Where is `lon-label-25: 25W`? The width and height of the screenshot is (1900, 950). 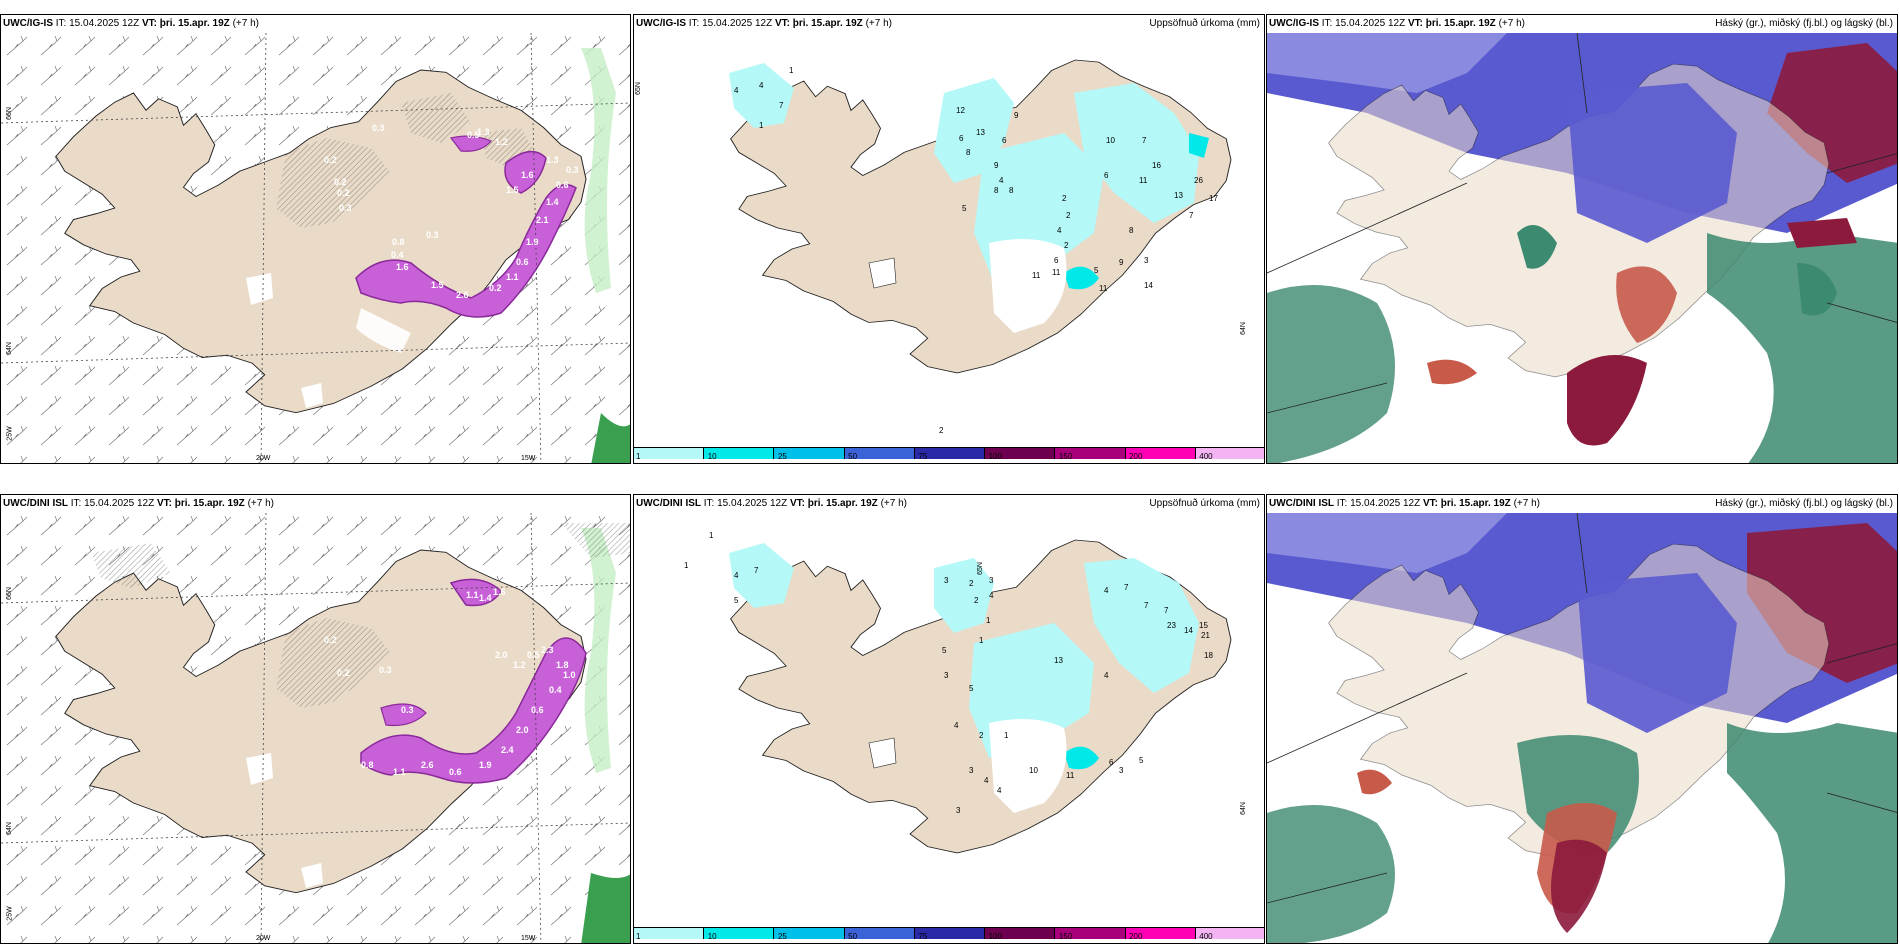
lon-label-25: 25W is located at coordinates (10, 913).